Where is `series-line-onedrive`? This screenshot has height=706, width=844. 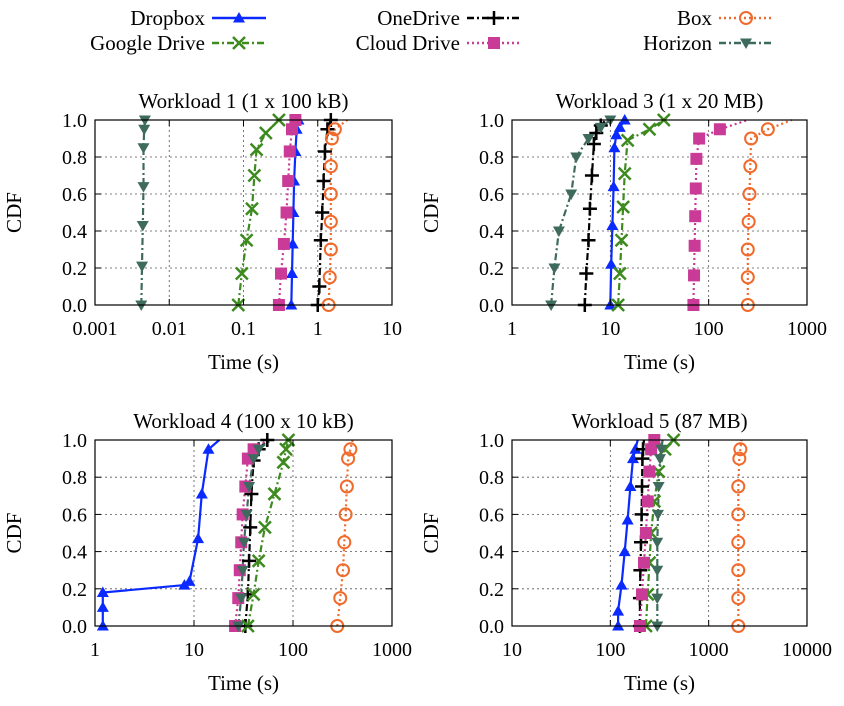 series-line-onedrive is located at coordinates (595, 212).